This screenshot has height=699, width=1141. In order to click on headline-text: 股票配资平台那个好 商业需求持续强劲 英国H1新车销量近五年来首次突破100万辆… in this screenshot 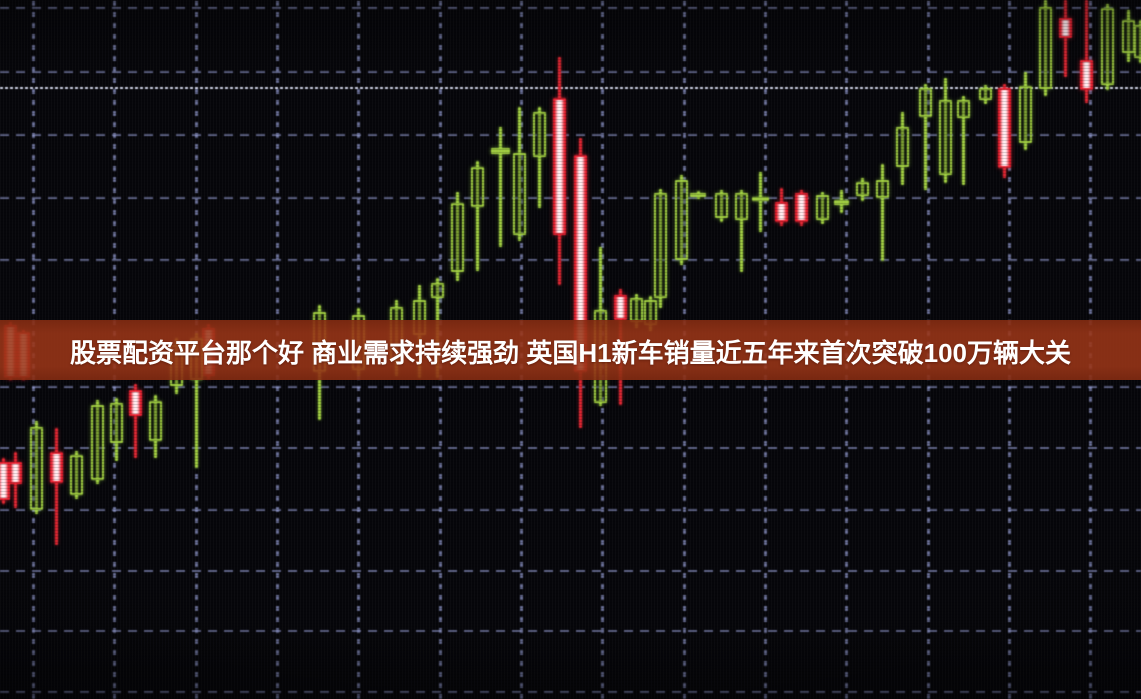, I will do `click(570, 353)`.